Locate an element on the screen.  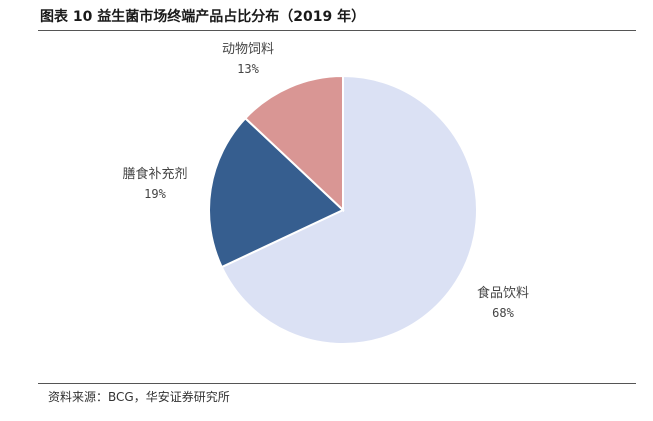
slice-value-1: 68% is located at coordinates (503, 313).